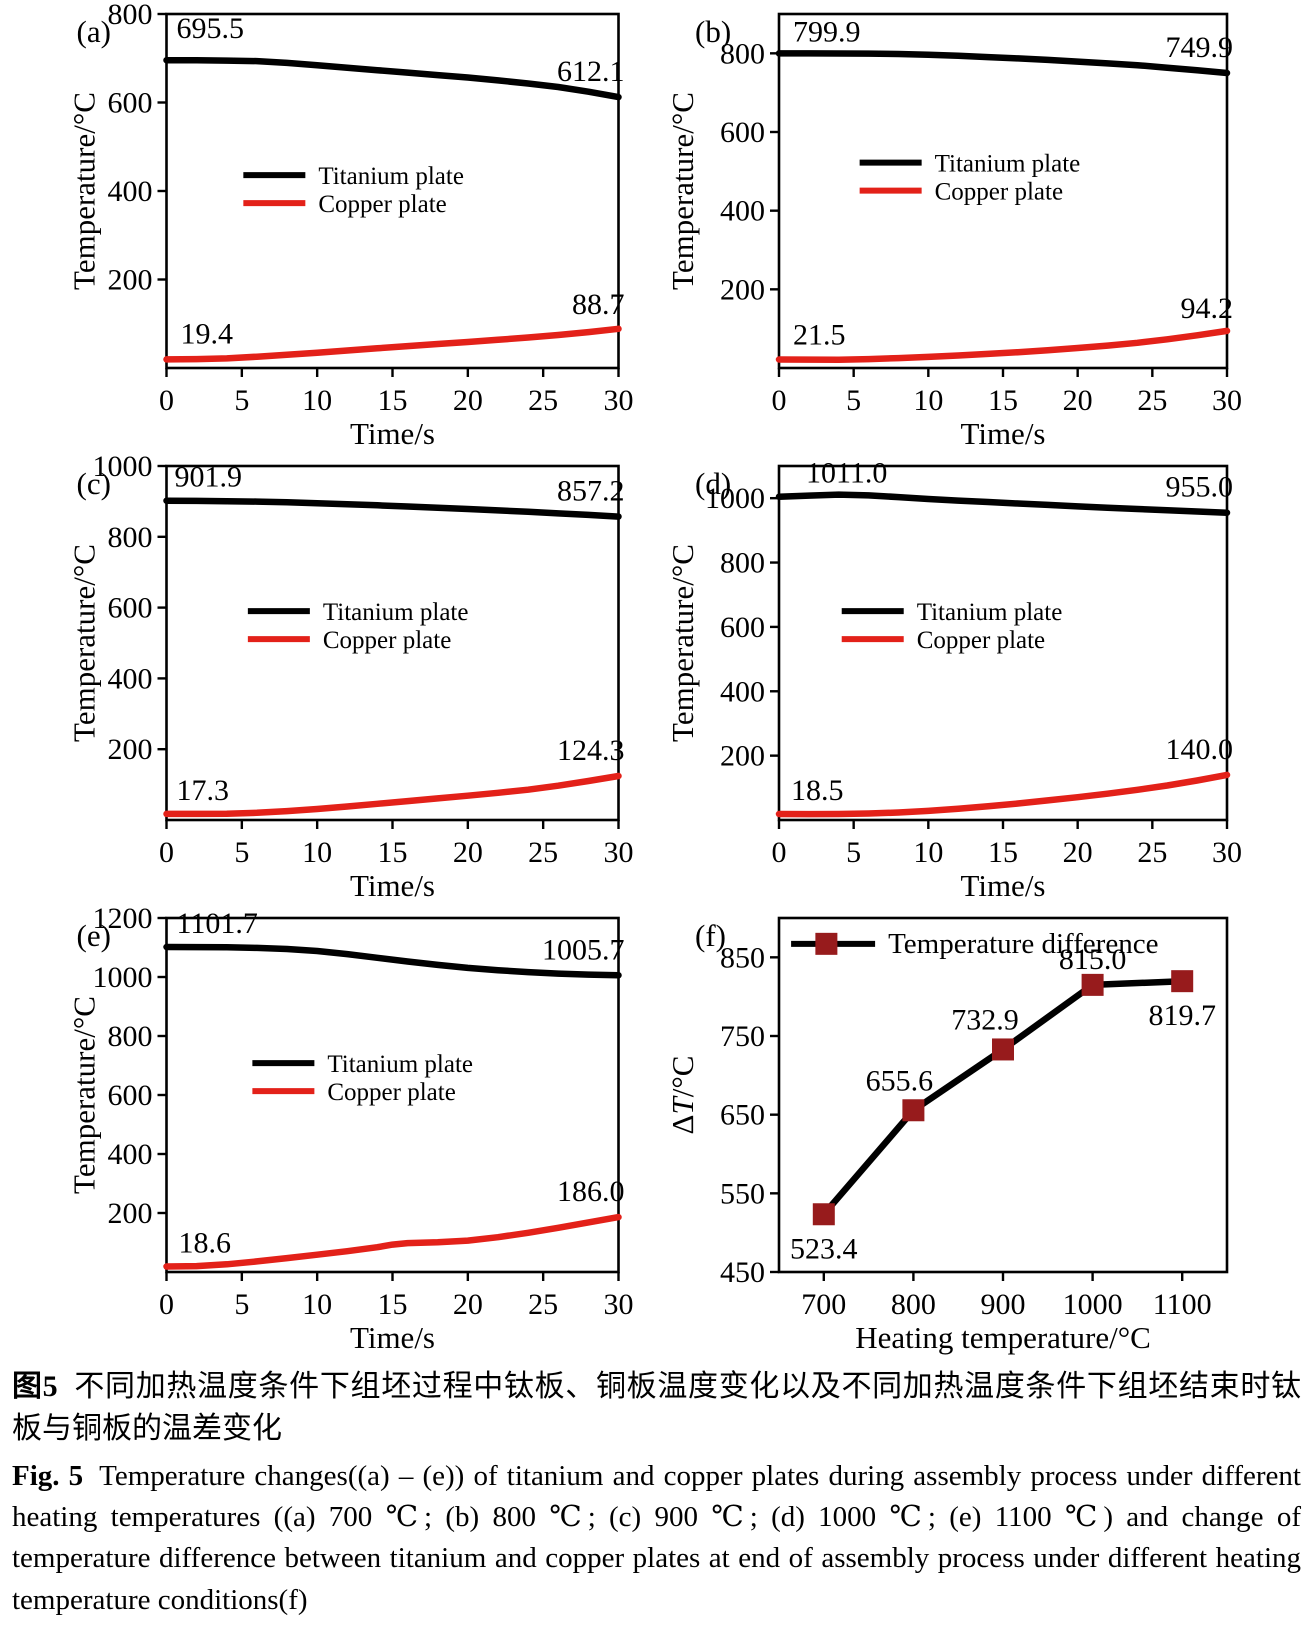  What do you see at coordinates (205, 1243) in the screenshot?
I see `svg-text: 18.6` at bounding box center [205, 1243].